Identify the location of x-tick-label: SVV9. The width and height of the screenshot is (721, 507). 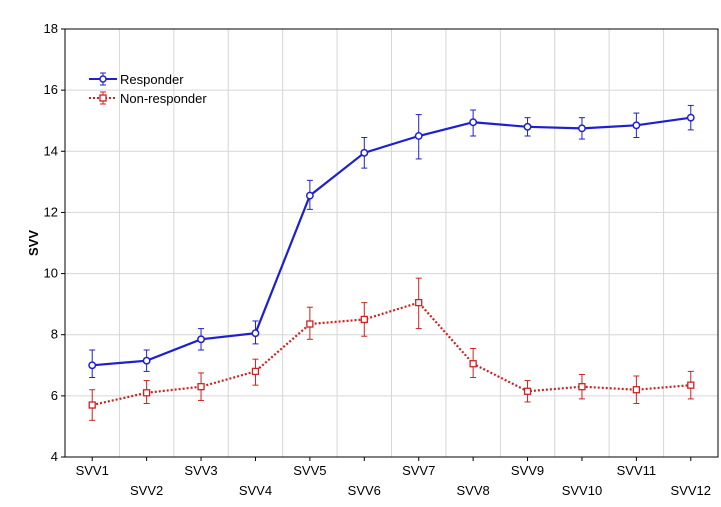
(527, 470).